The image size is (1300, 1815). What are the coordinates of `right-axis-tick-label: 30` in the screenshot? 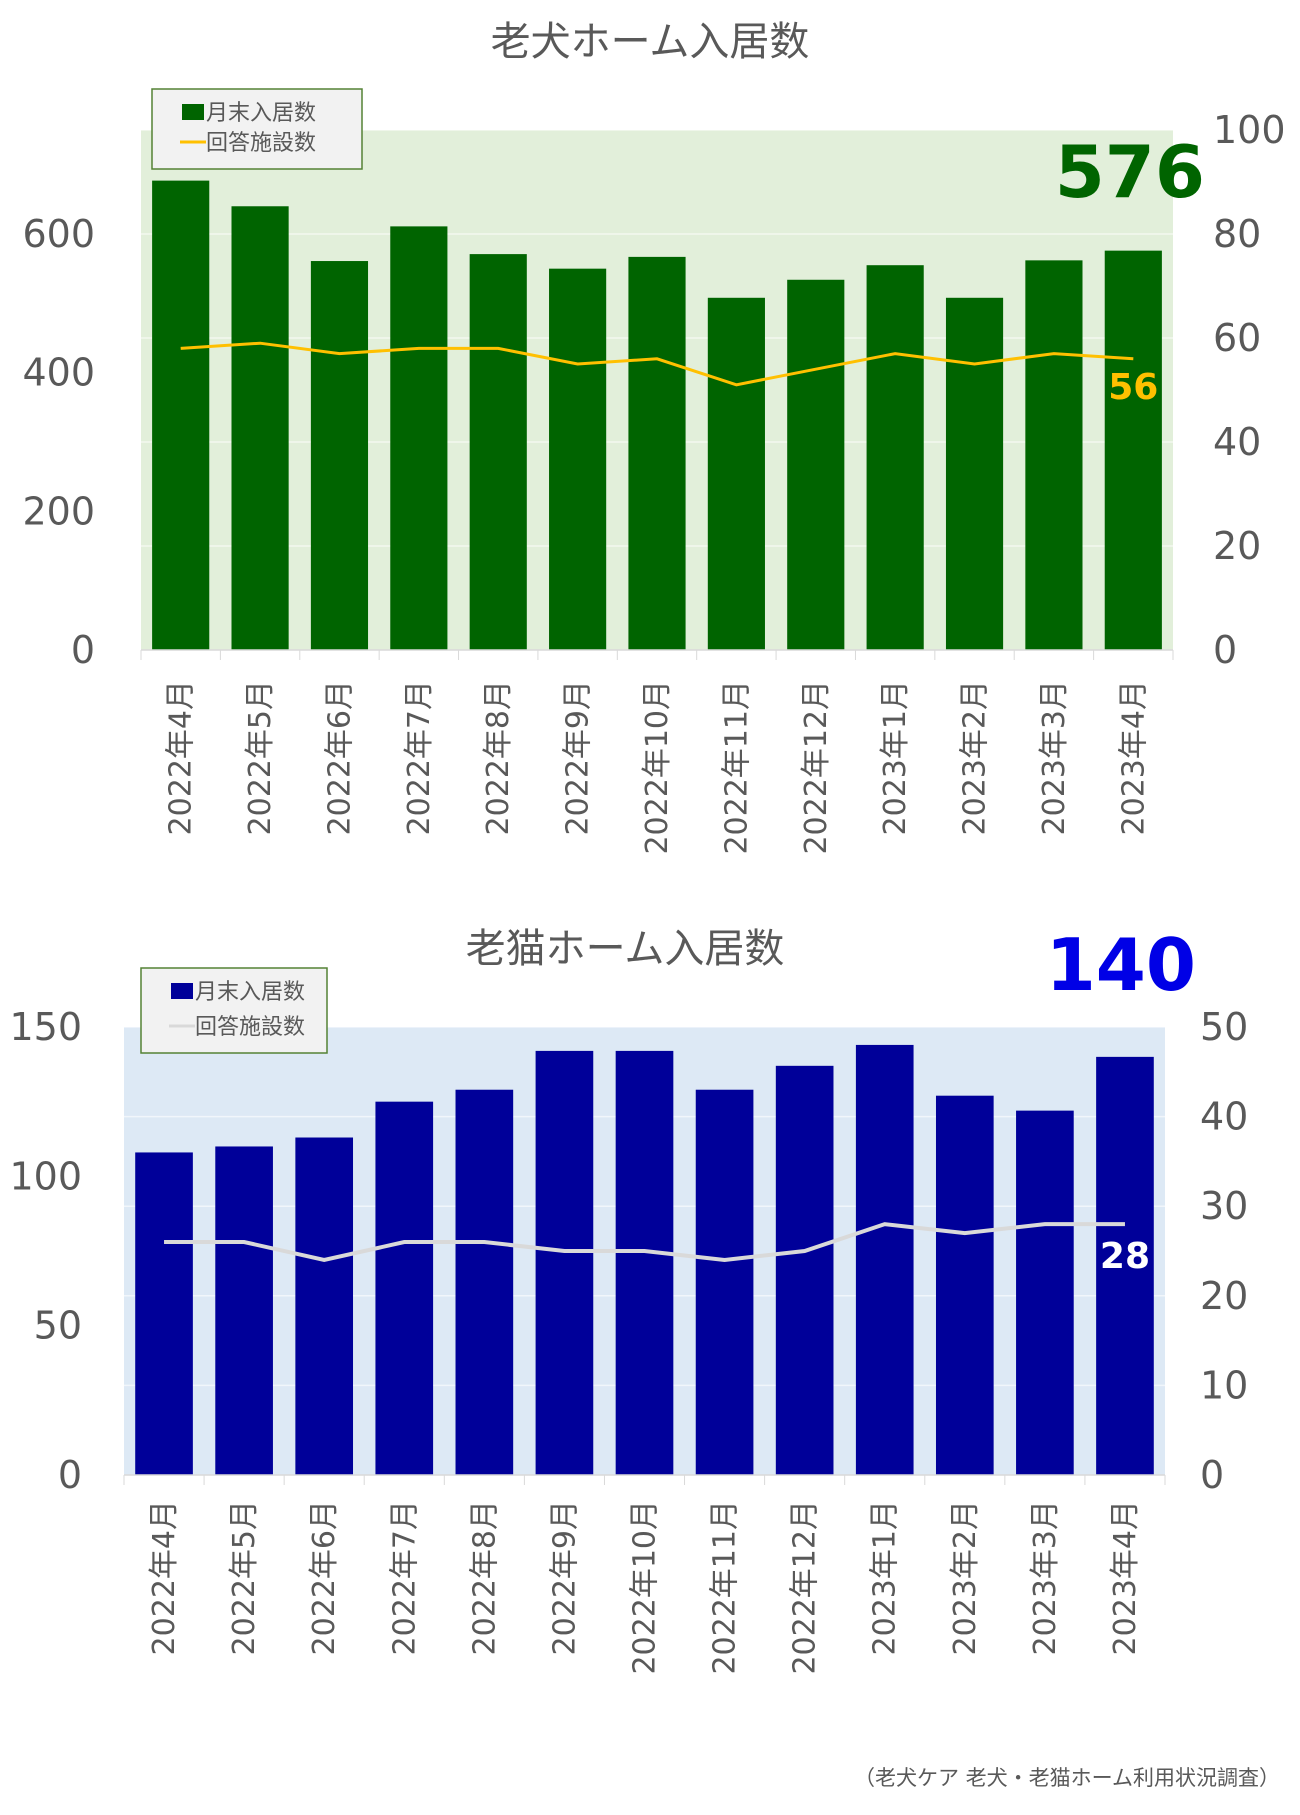 It's located at (1224, 1206).